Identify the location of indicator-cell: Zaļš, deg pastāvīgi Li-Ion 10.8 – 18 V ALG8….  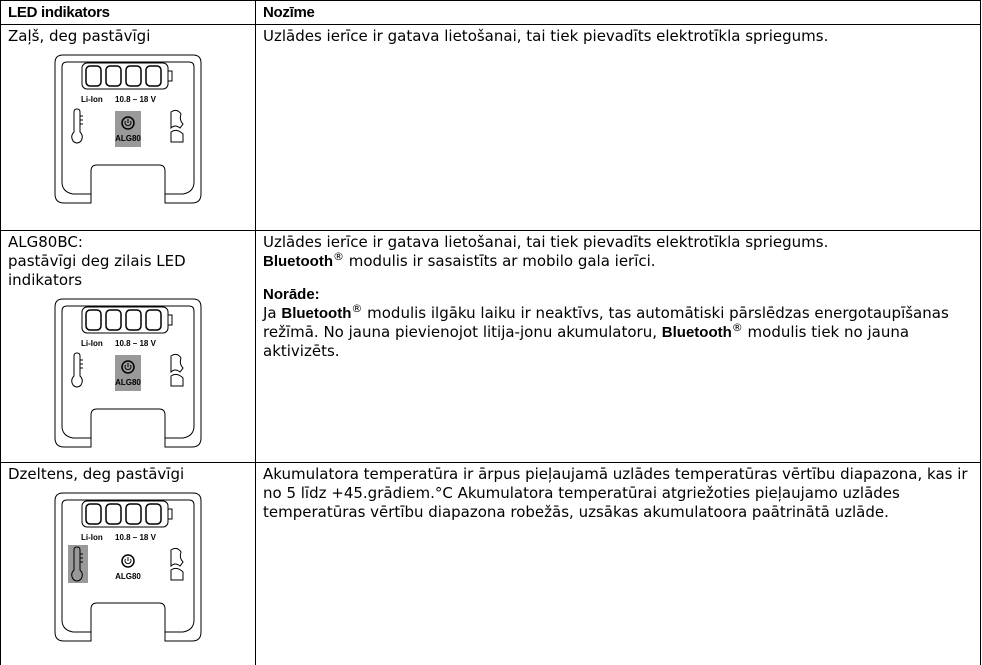
(128, 127).